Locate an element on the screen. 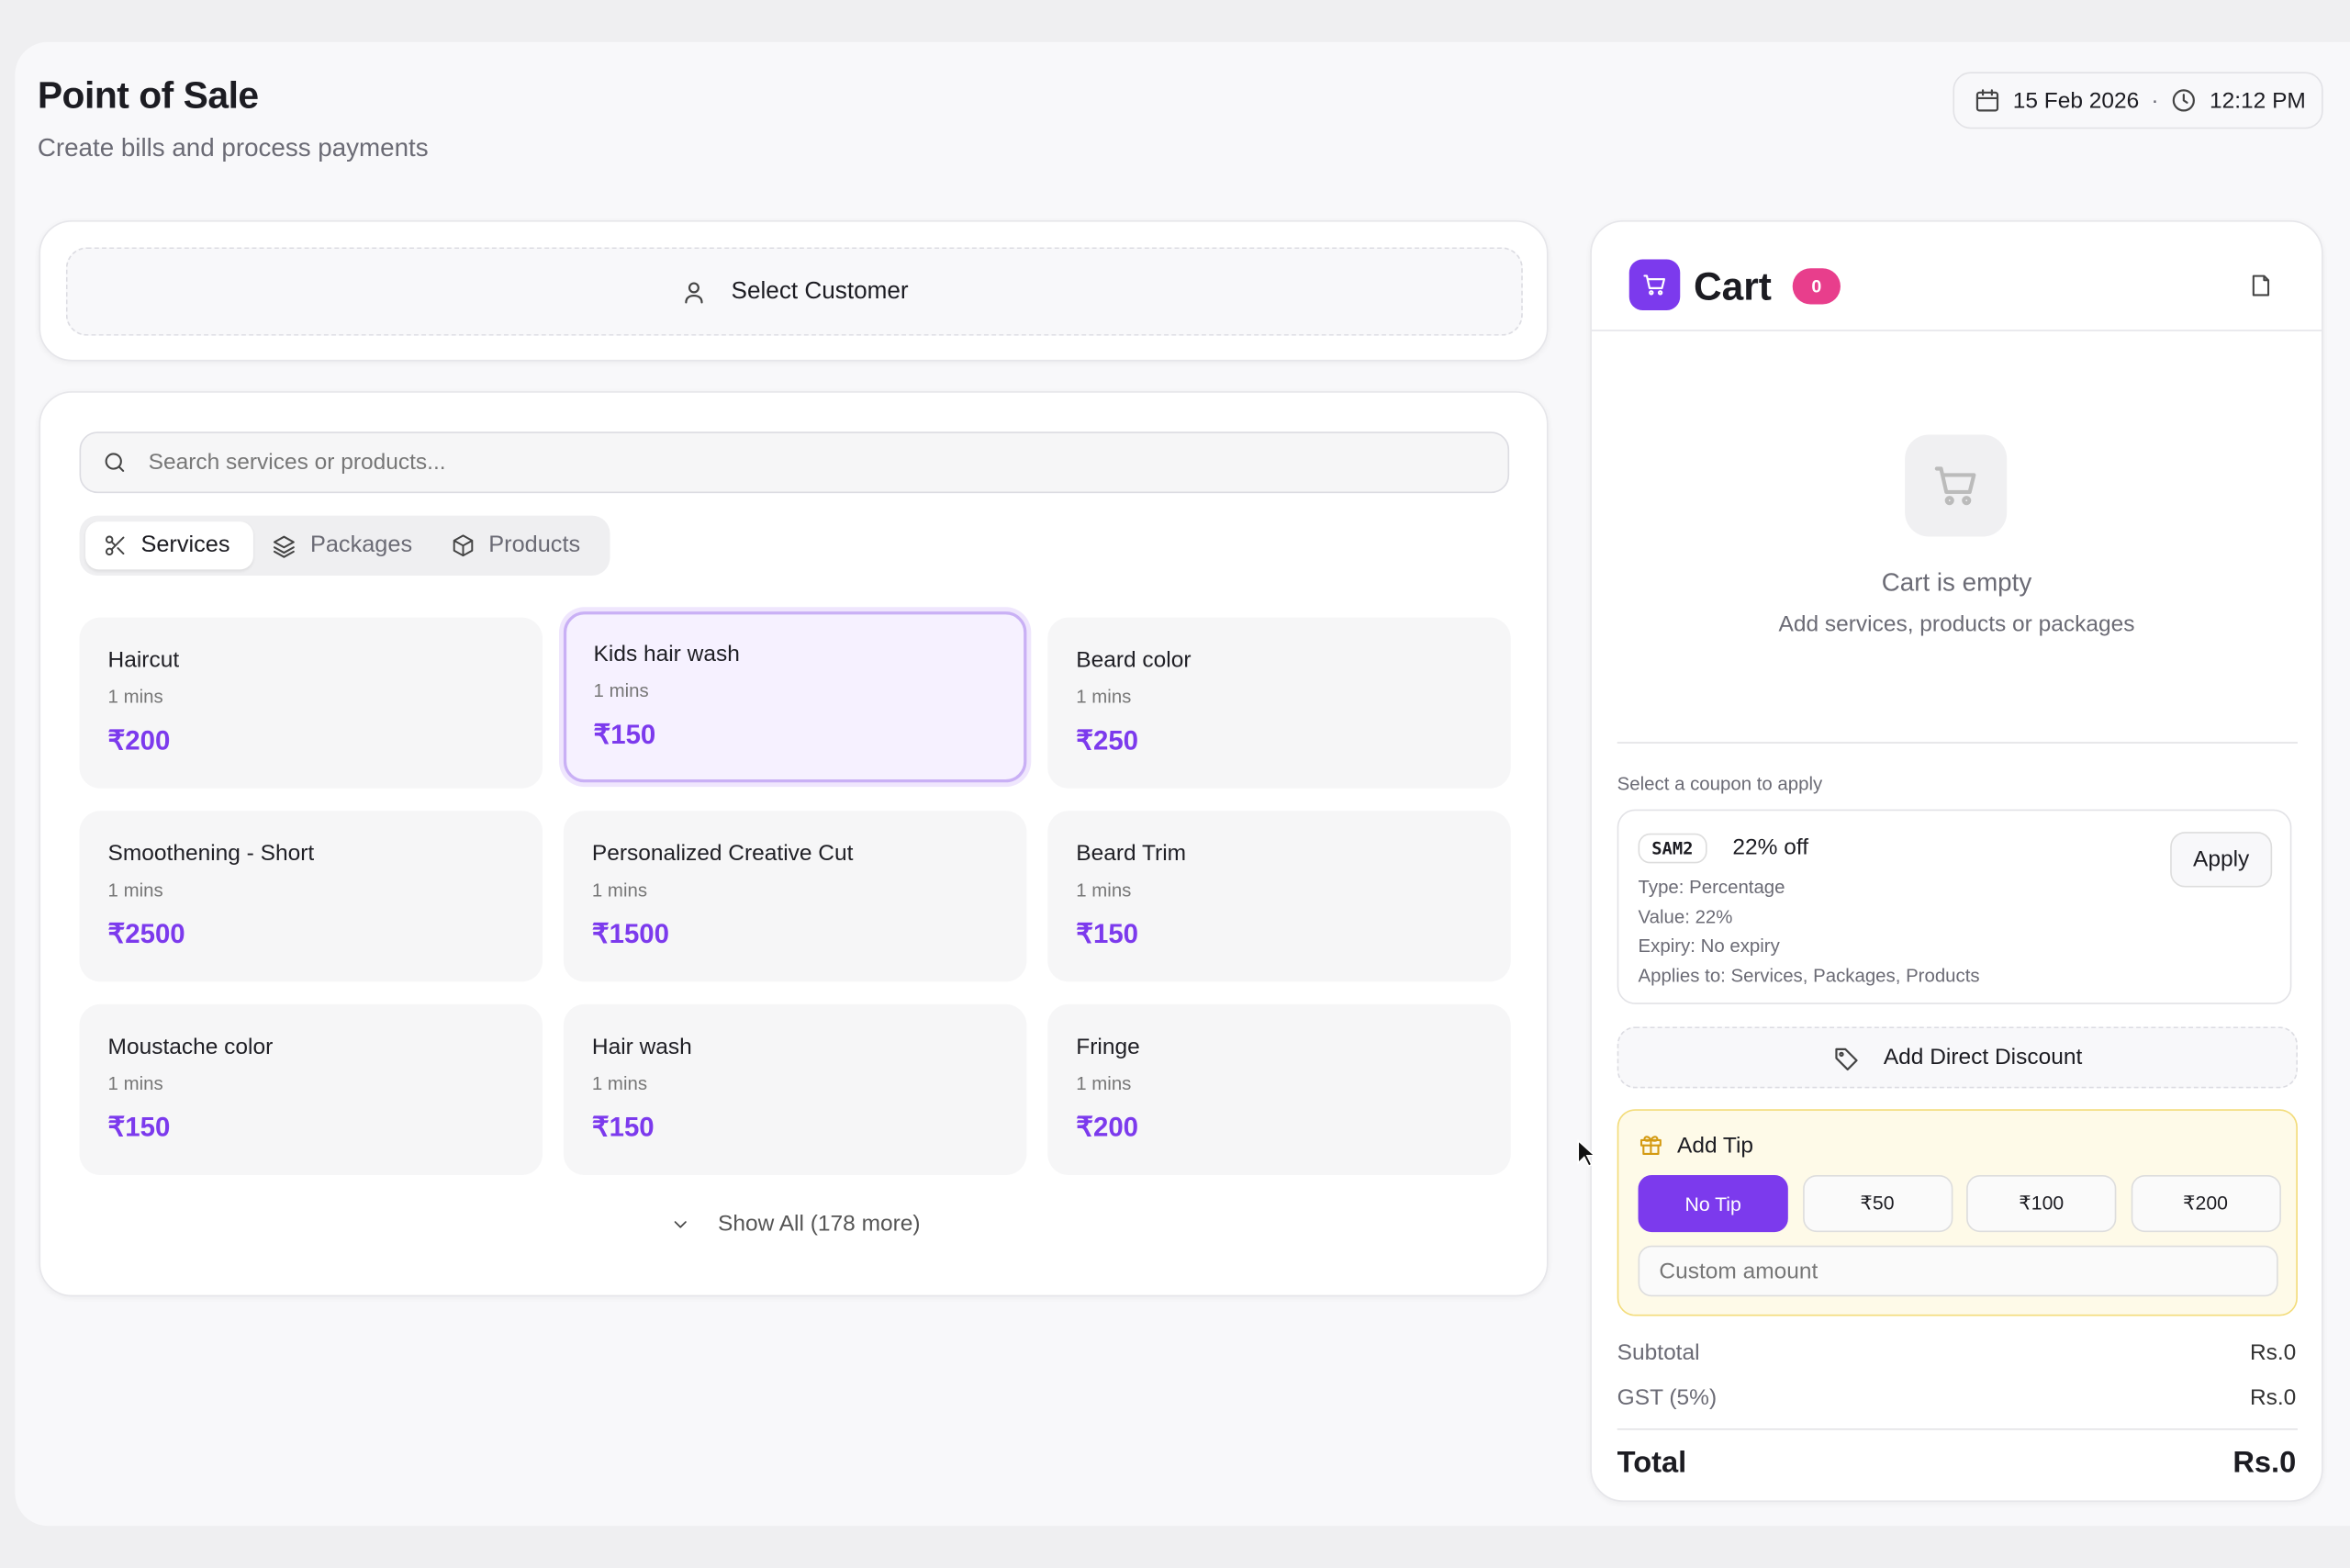 Image resolution: width=2350 pixels, height=1568 pixels. custom-tip-input: Custom amount is located at coordinates (1958, 1271).